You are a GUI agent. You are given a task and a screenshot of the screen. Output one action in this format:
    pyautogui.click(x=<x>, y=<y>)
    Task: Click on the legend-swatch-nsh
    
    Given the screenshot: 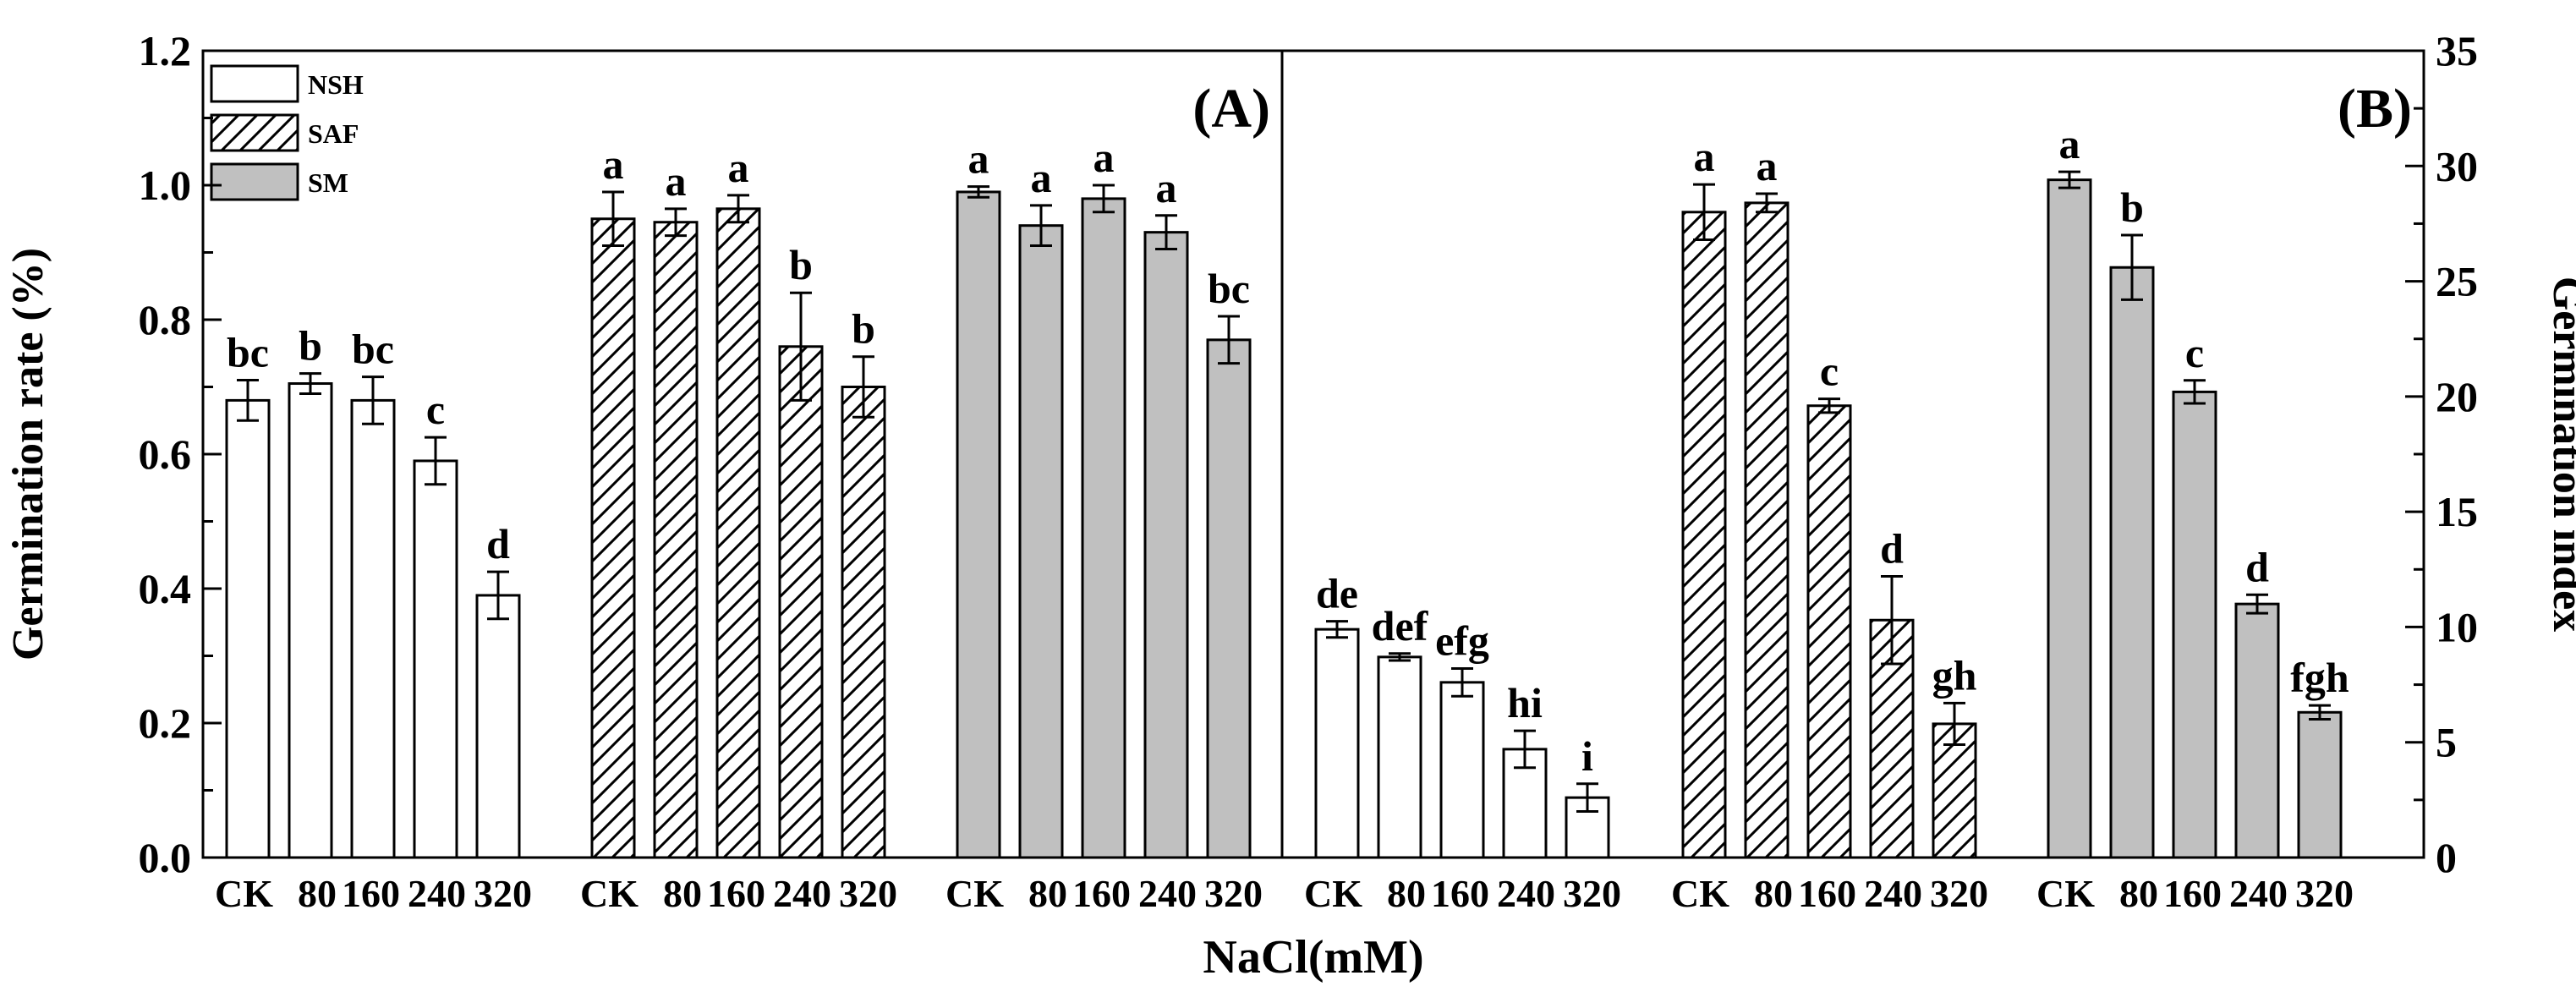 What is the action you would take?
    pyautogui.click(x=254, y=83)
    